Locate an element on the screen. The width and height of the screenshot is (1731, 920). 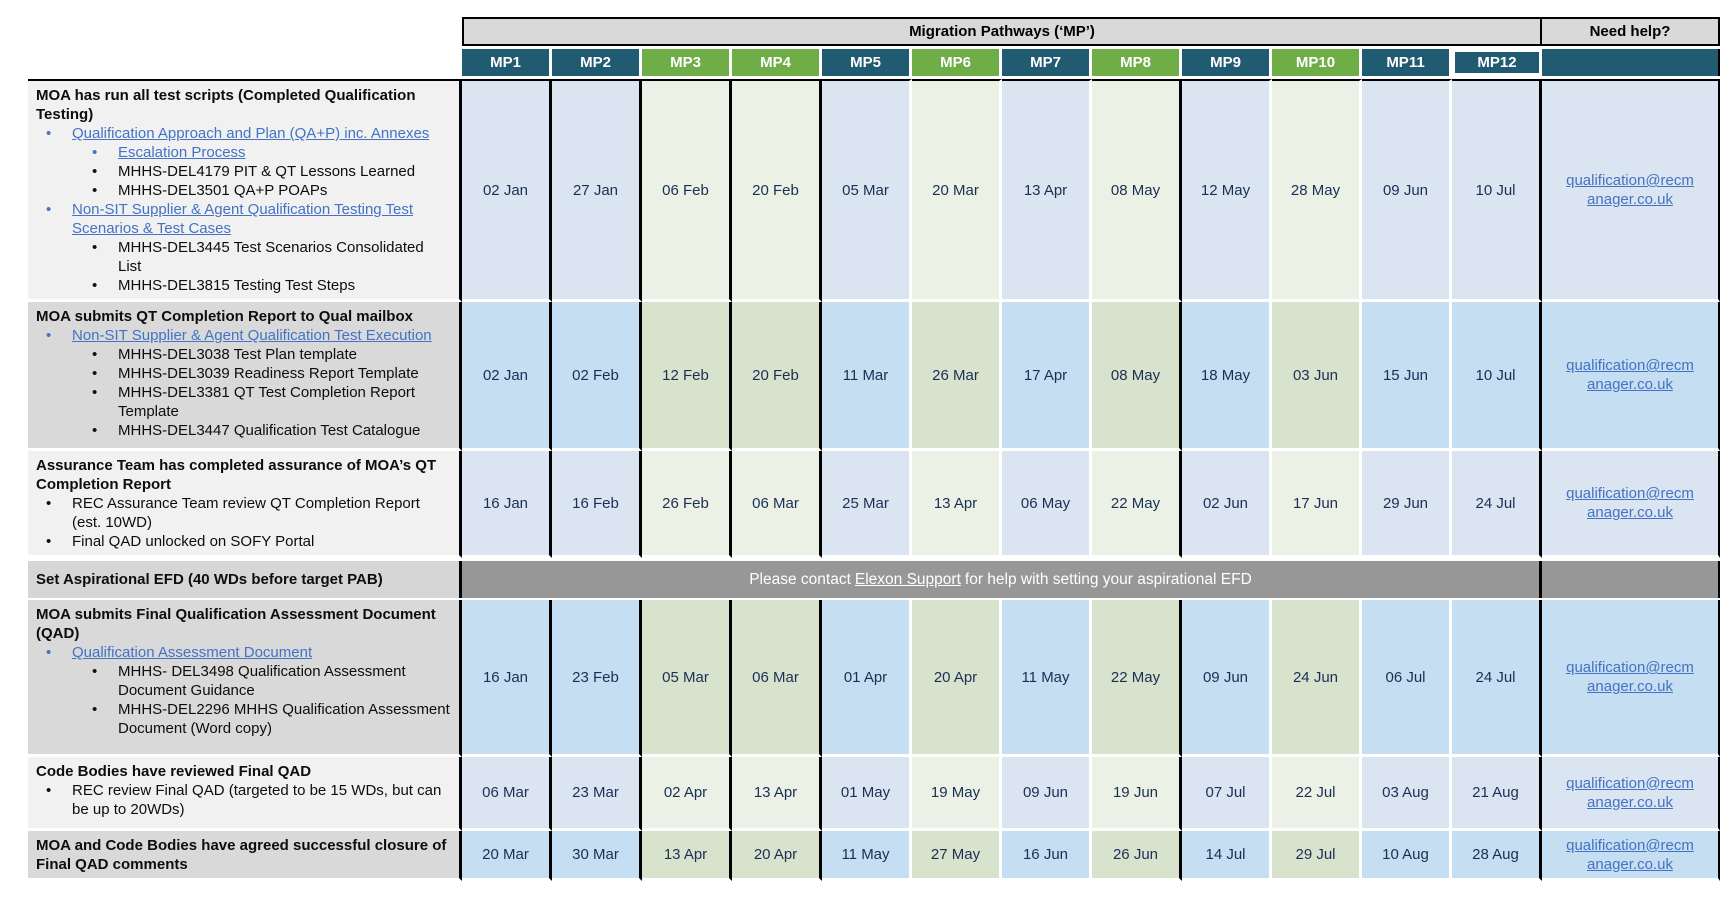
date-cell: 05 Mar is located at coordinates (687, 678).